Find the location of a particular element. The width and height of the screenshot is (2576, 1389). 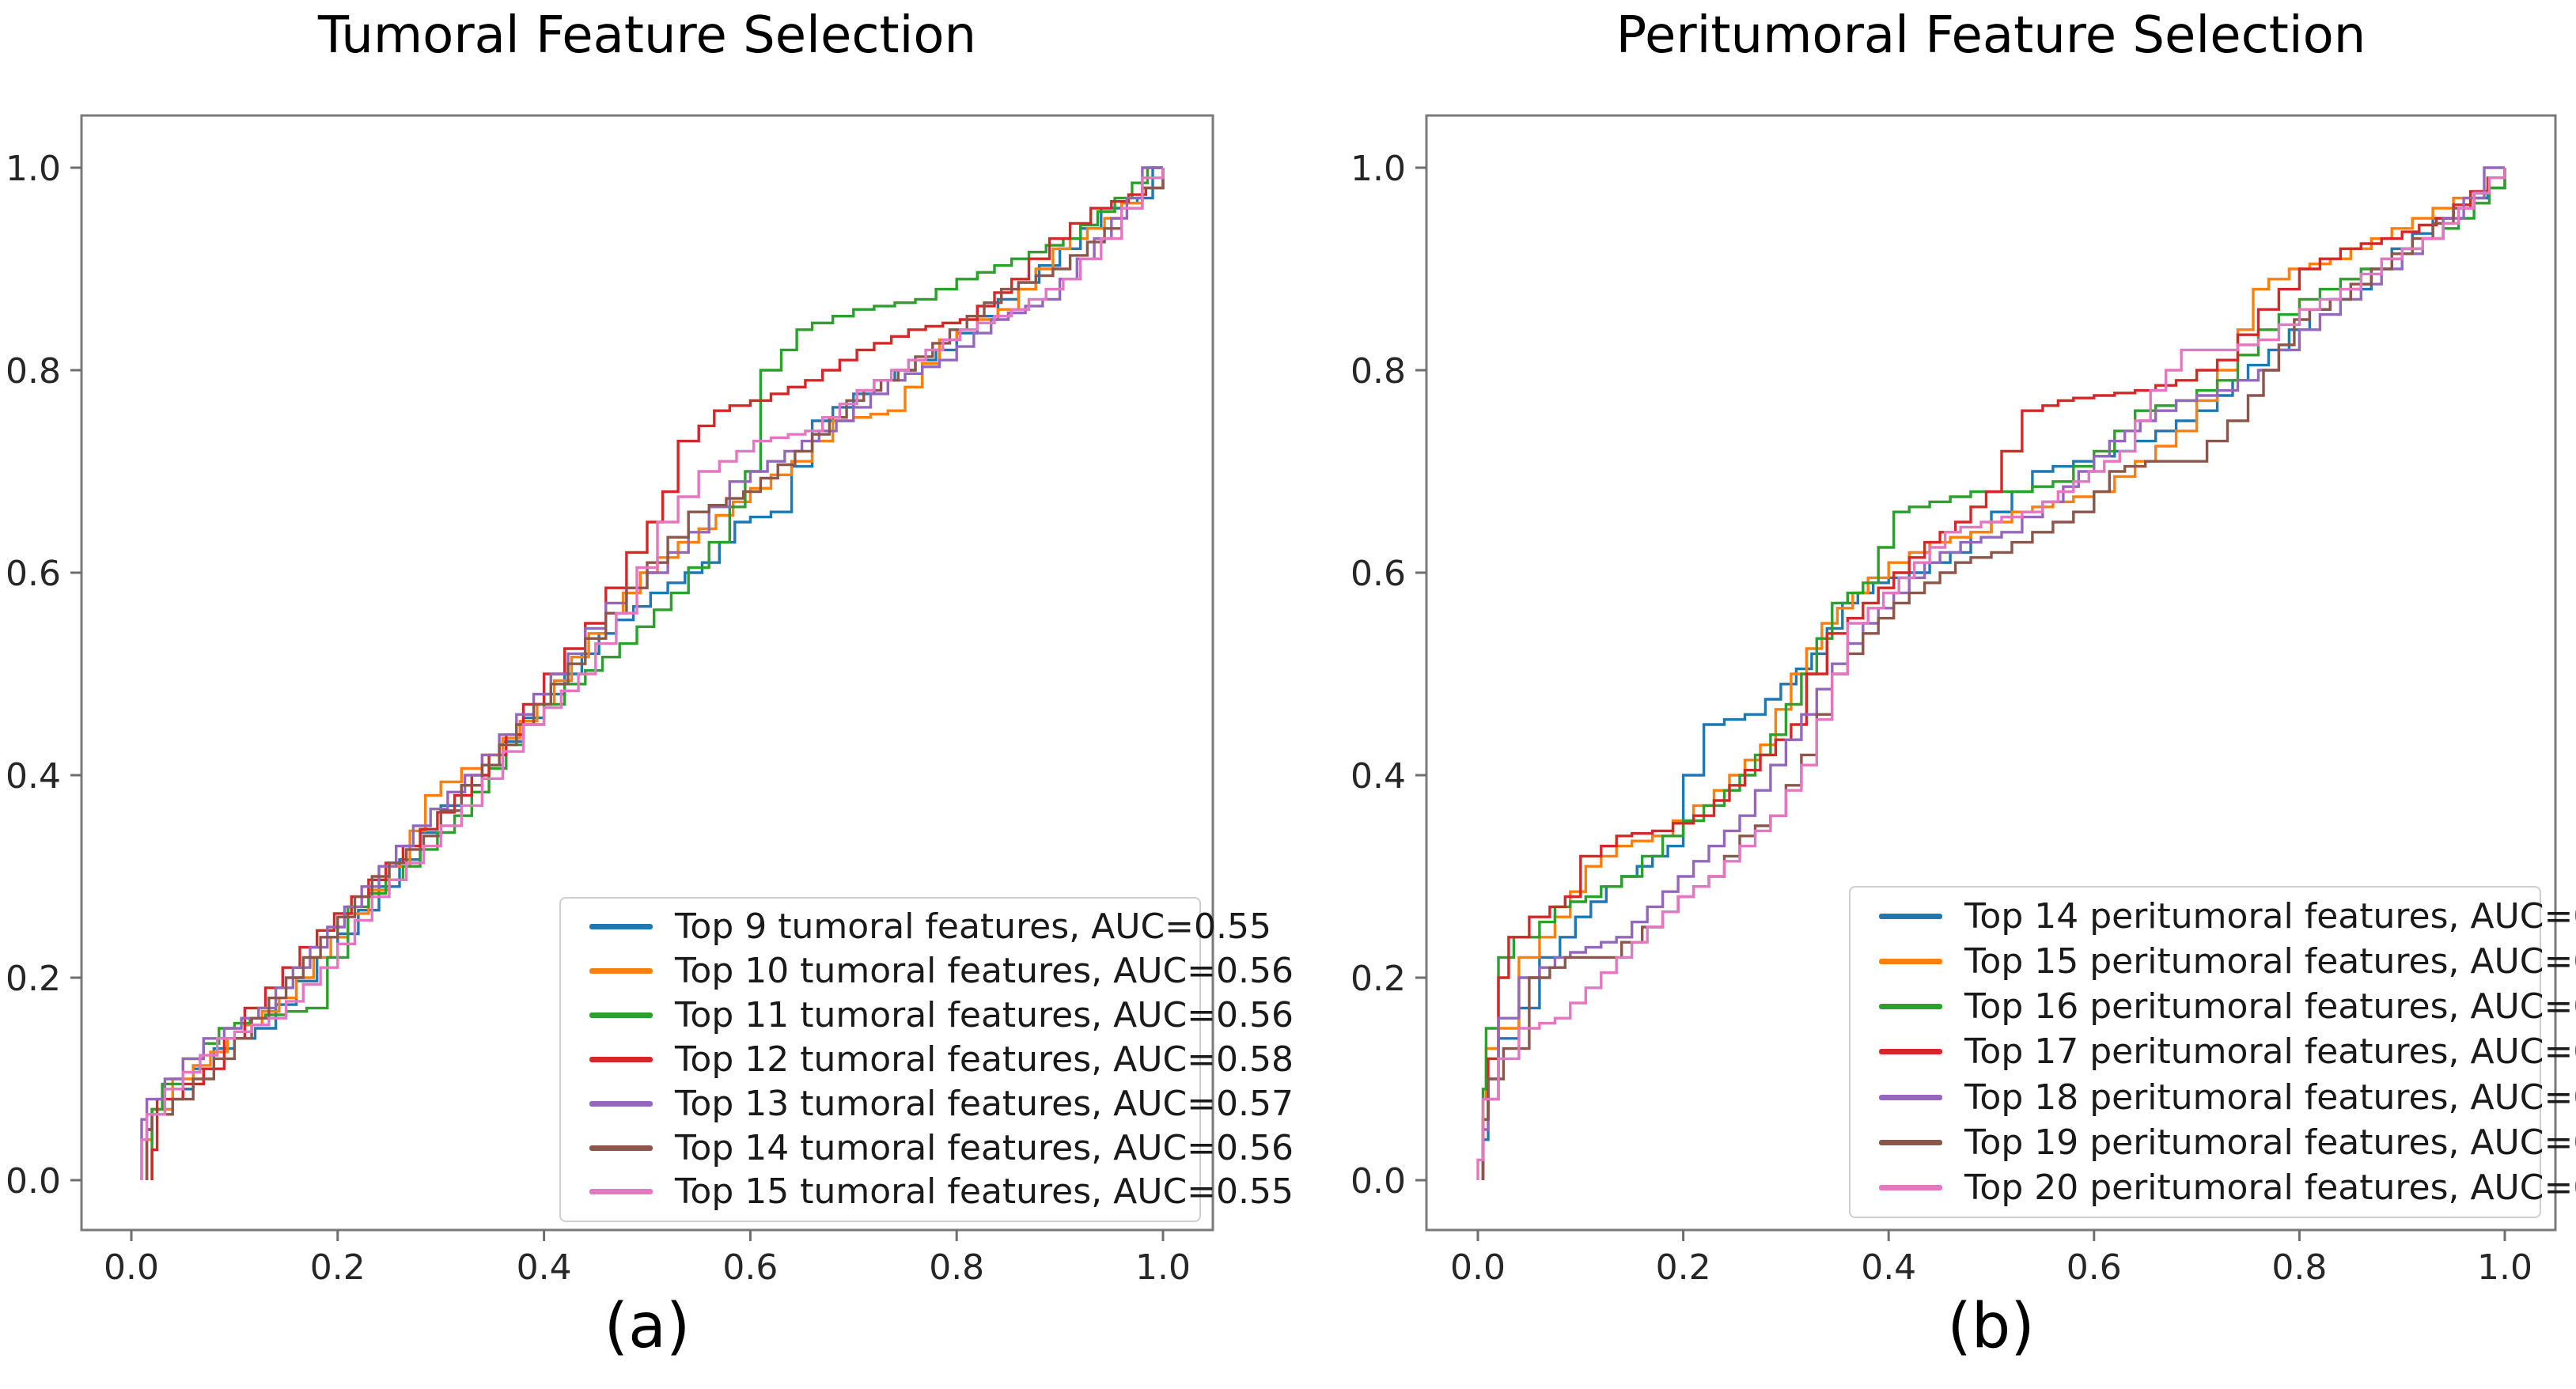

legend-label: Top 12 tumoral features, AUC=0.58 is located at coordinates (984, 1059).